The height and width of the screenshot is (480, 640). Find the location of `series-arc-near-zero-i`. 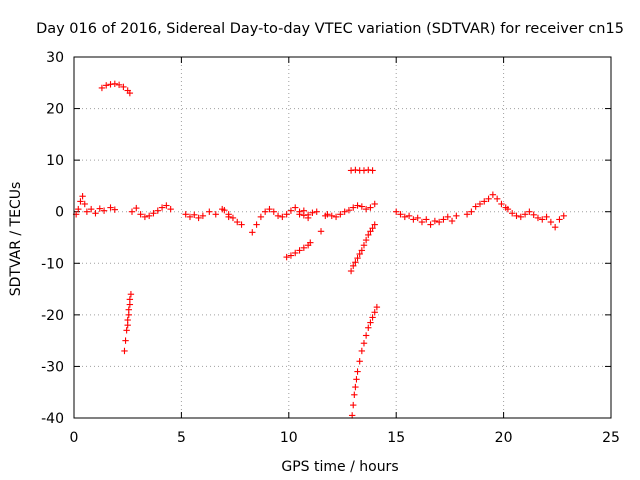

series-arc-near-zero-i is located at coordinates (486, 204).